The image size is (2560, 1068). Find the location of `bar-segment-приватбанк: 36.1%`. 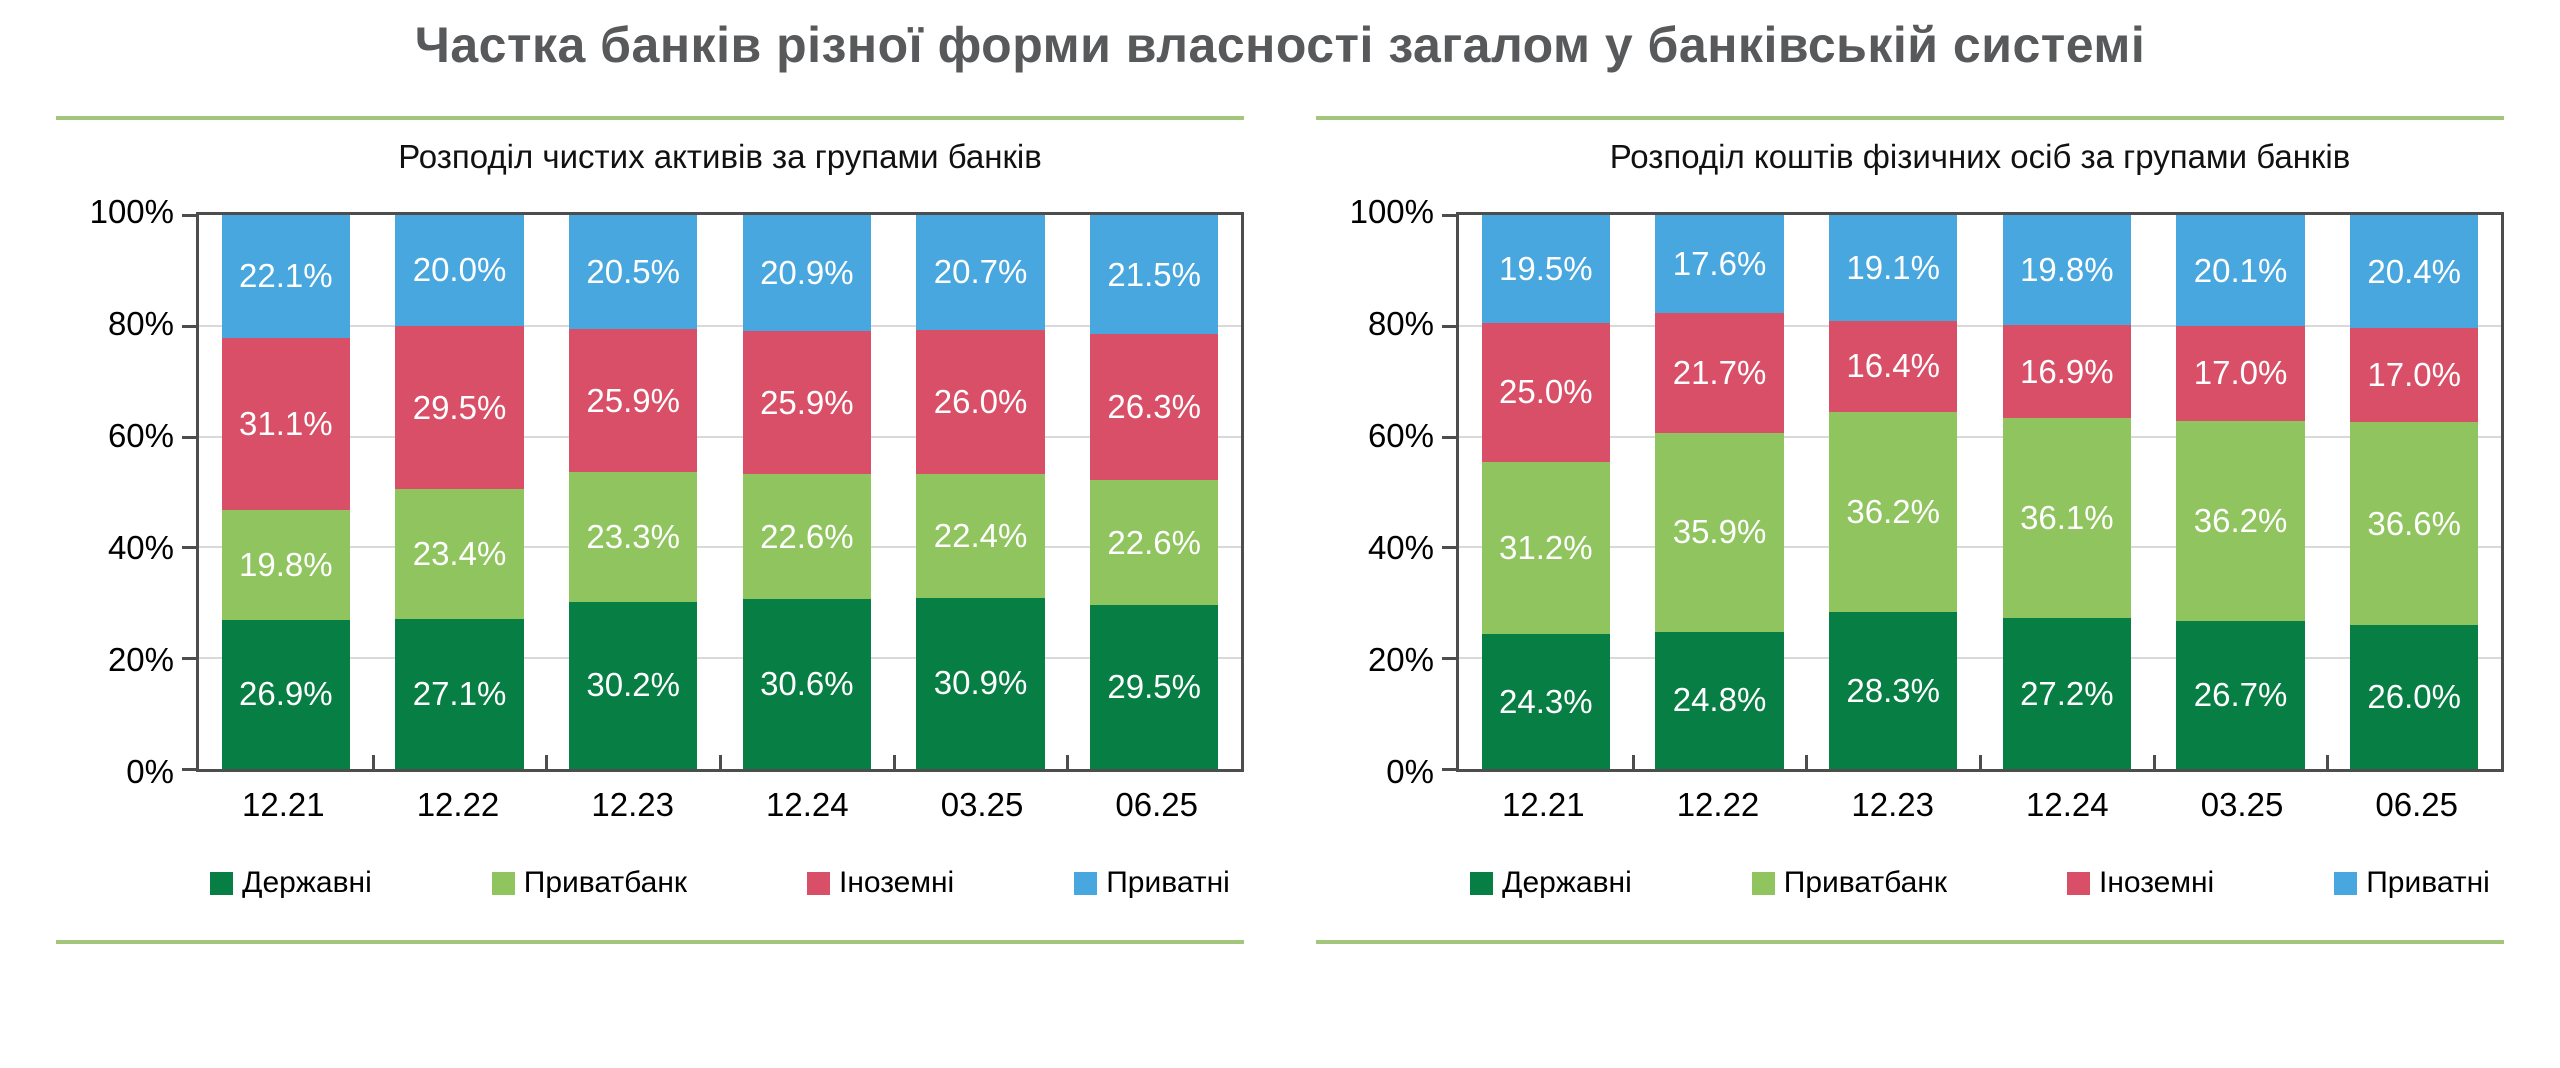

bar-segment-приватбанк: 36.1% is located at coordinates (2067, 518).